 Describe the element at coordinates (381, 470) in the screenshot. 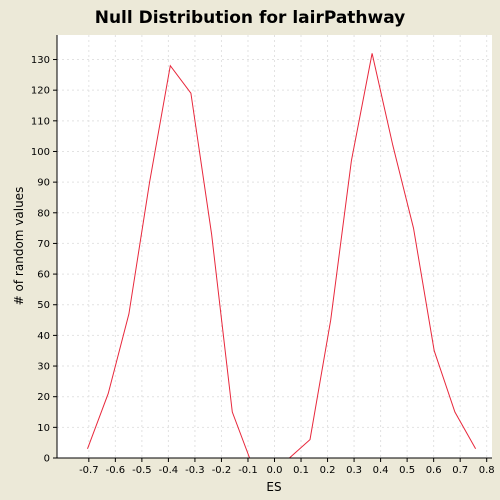

I see `x-tick-label: 0.4` at that location.